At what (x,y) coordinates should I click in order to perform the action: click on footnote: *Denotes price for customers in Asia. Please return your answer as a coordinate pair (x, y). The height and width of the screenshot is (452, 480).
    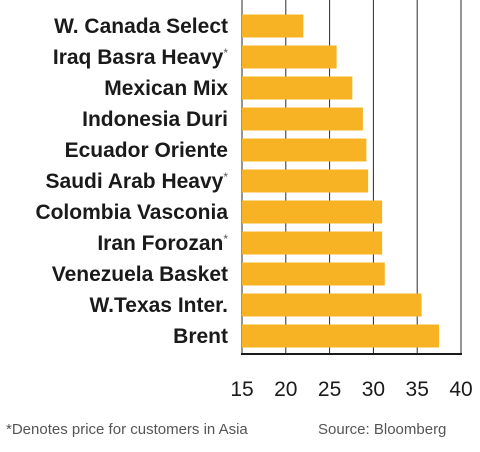
    Looking at the image, I should click on (127, 429).